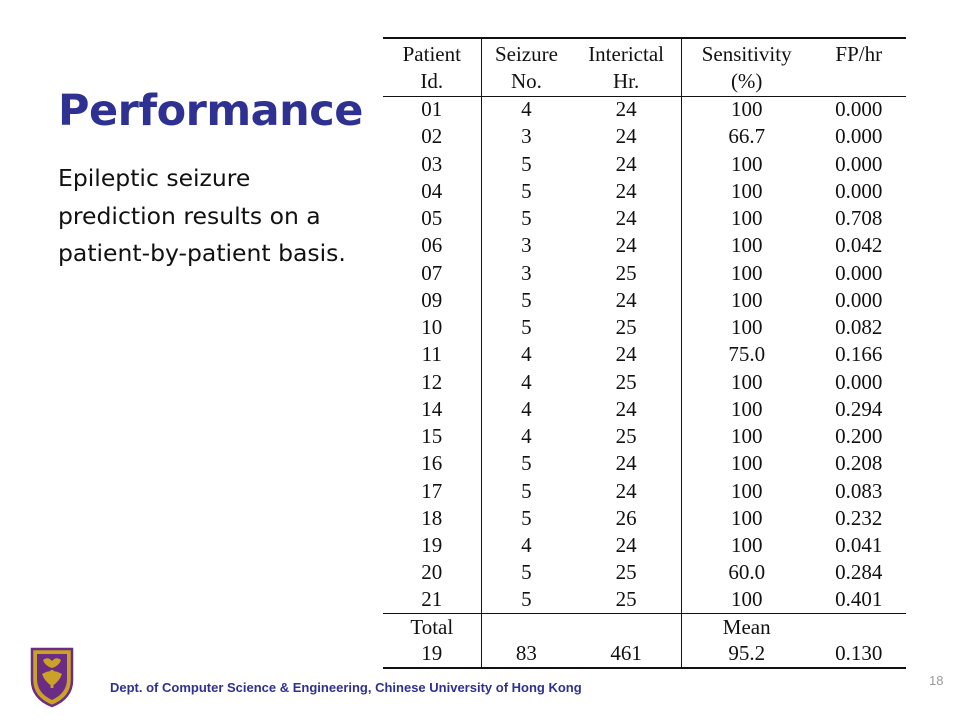 Image resolution: width=960 pixels, height=720 pixels. Describe the element at coordinates (859, 517) in the screenshot. I see `table-cell: 0.232` at that location.